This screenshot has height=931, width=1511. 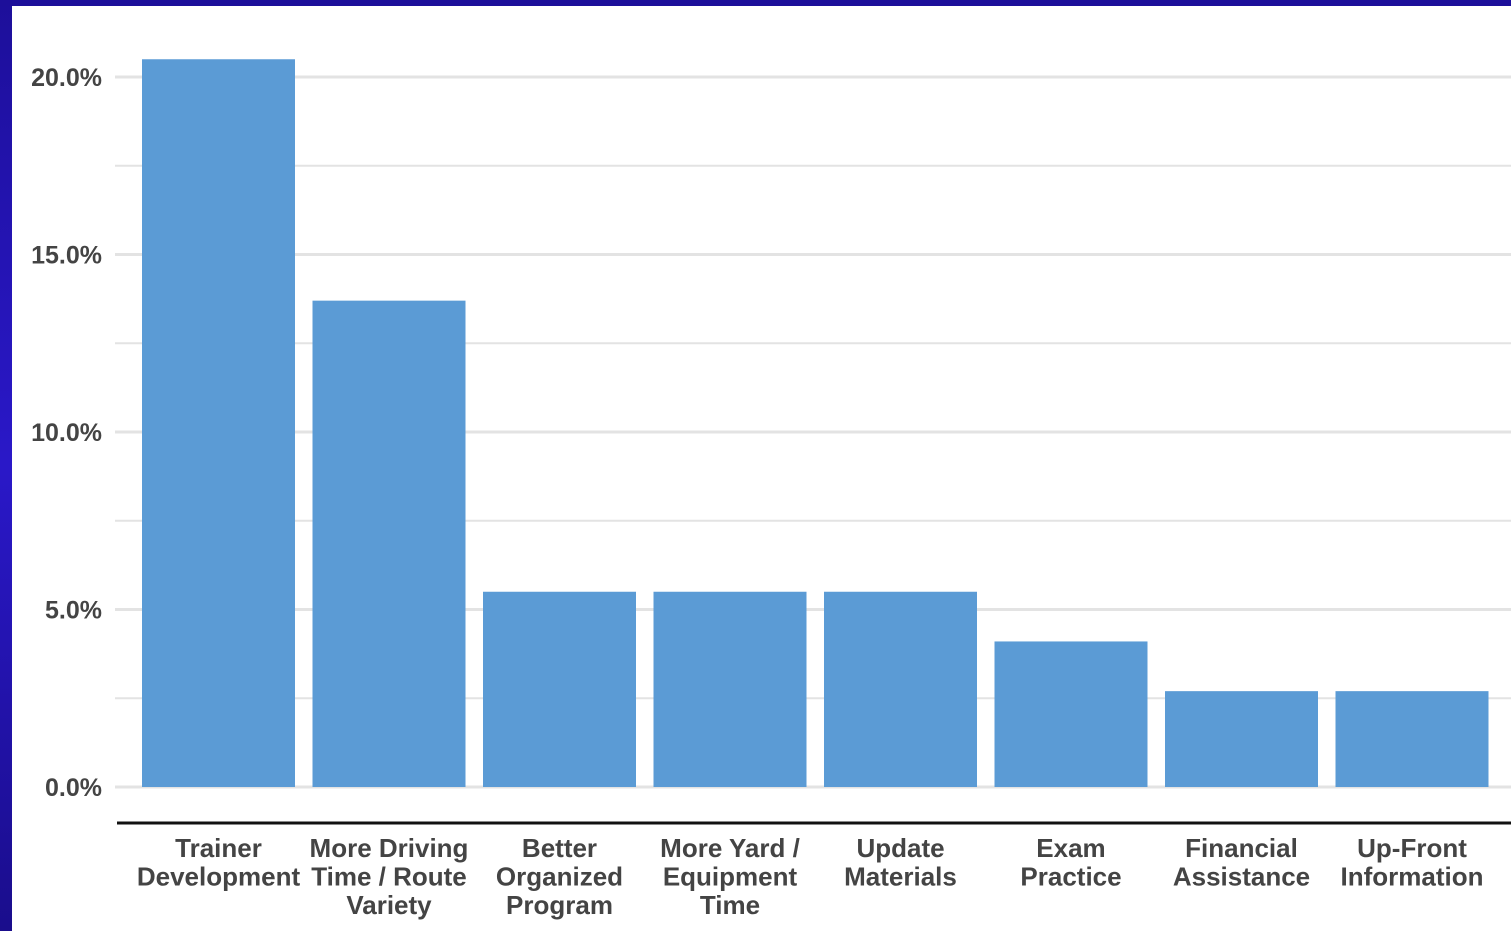 What do you see at coordinates (389, 876) in the screenshot?
I see `x-tick-label: More Driving Time / Route Variety` at bounding box center [389, 876].